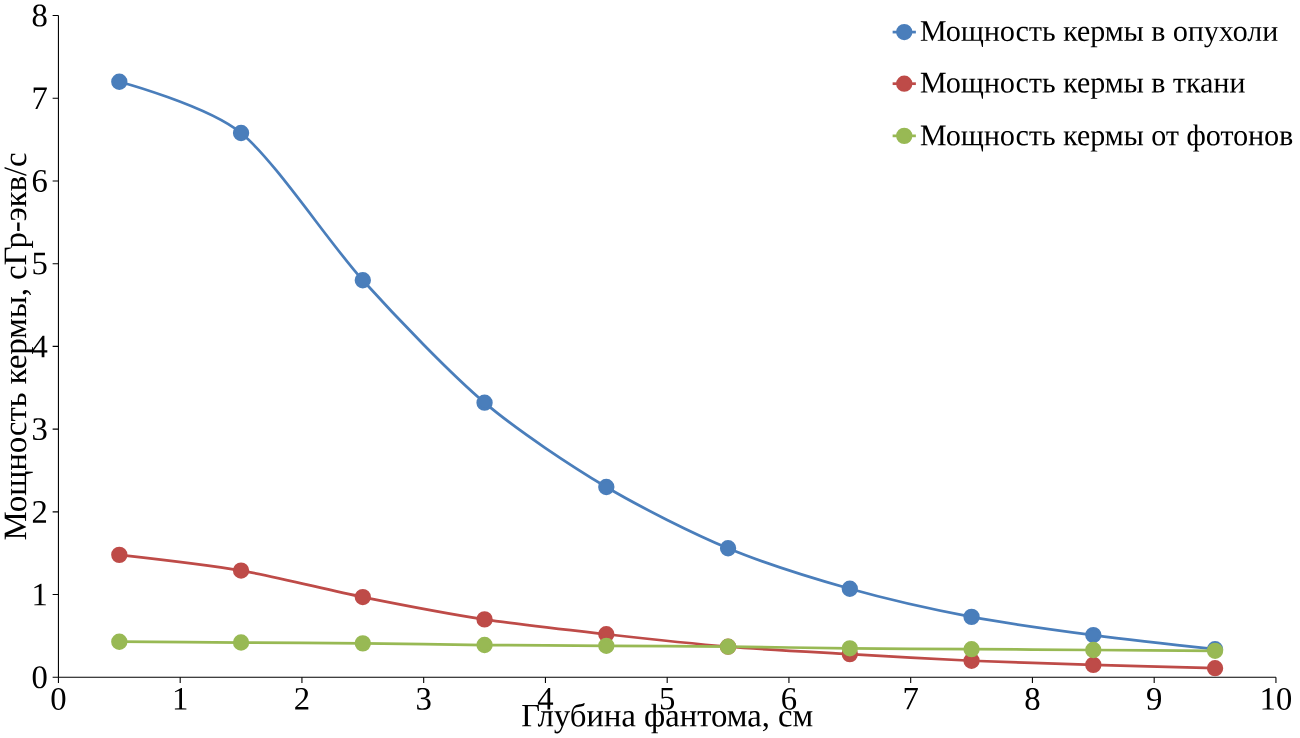  What do you see at coordinates (911, 698) in the screenshot?
I see `x-tick-label: 7` at bounding box center [911, 698].